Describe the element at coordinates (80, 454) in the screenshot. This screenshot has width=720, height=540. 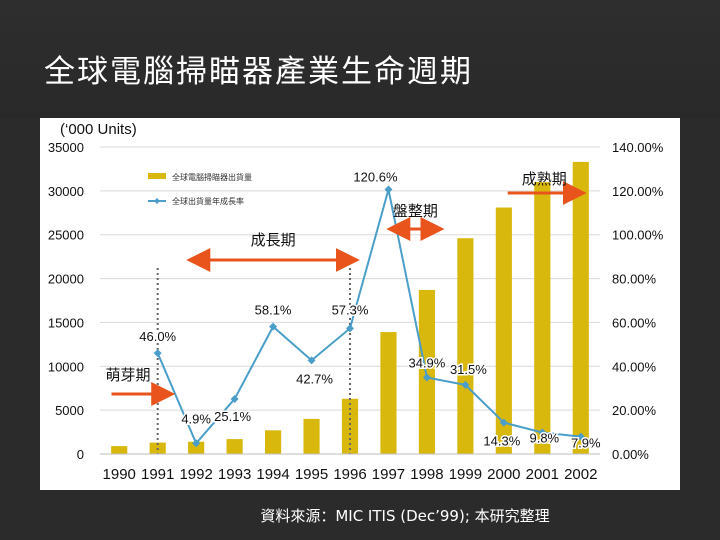
I see `left-axis-tick: 0` at that location.